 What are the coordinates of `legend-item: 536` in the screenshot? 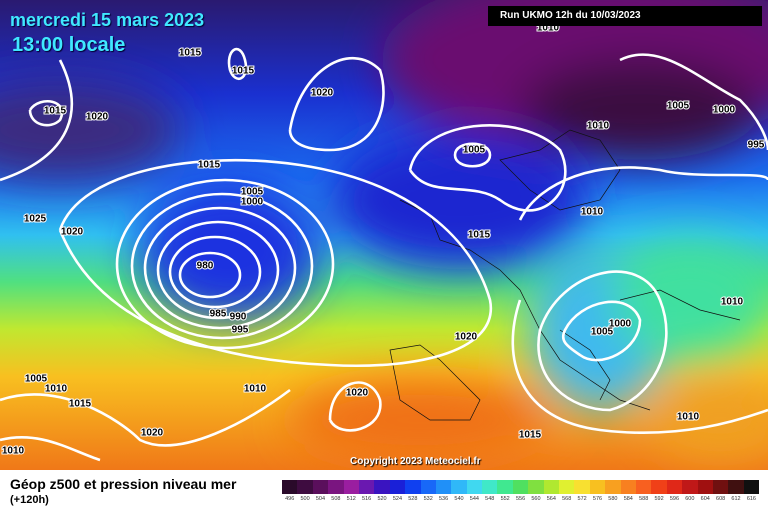 It's located at (443, 491).